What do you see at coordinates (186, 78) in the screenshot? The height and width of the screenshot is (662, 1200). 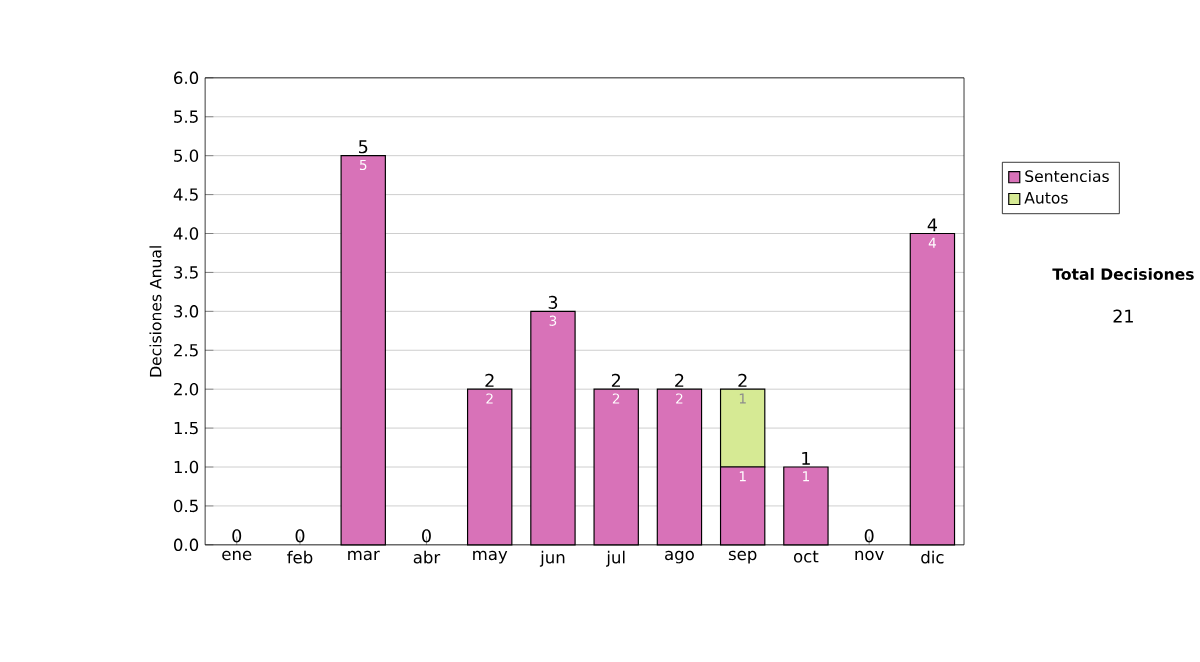 I see `y-tick-label: 6.0` at bounding box center [186, 78].